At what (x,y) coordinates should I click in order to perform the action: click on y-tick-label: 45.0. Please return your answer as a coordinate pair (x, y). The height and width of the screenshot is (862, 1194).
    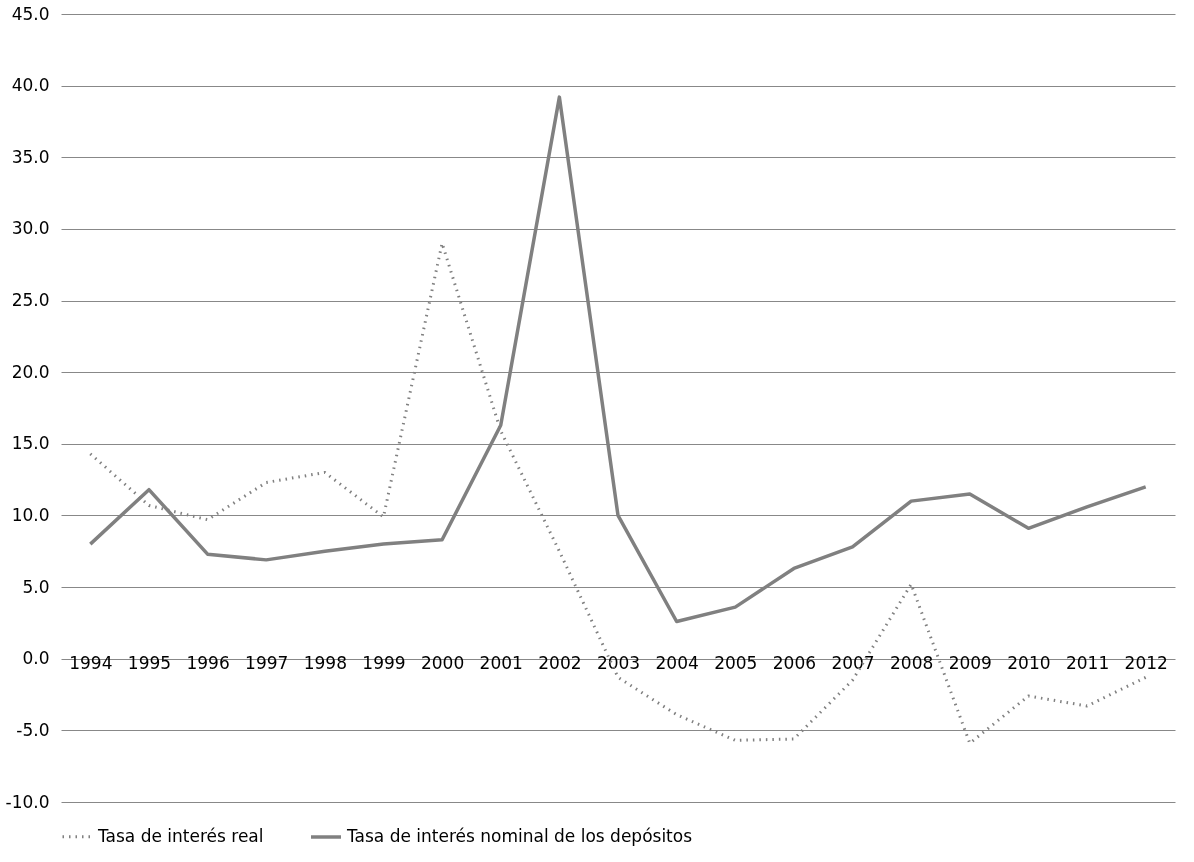
    Looking at the image, I should click on (30, 13).